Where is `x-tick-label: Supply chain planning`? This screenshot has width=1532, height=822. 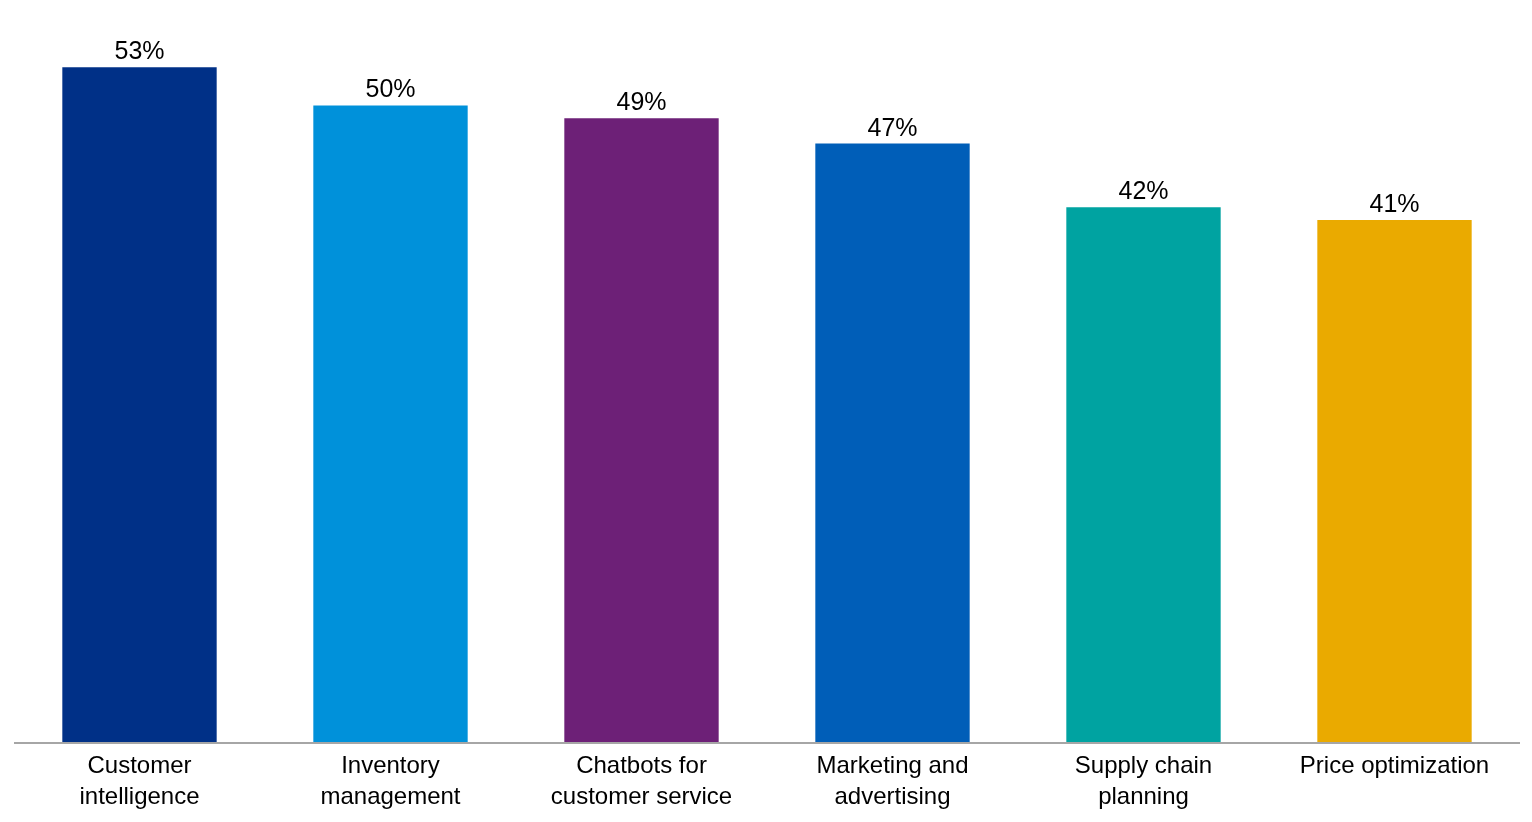
x-tick-label: Supply chain planning is located at coordinates (1143, 779).